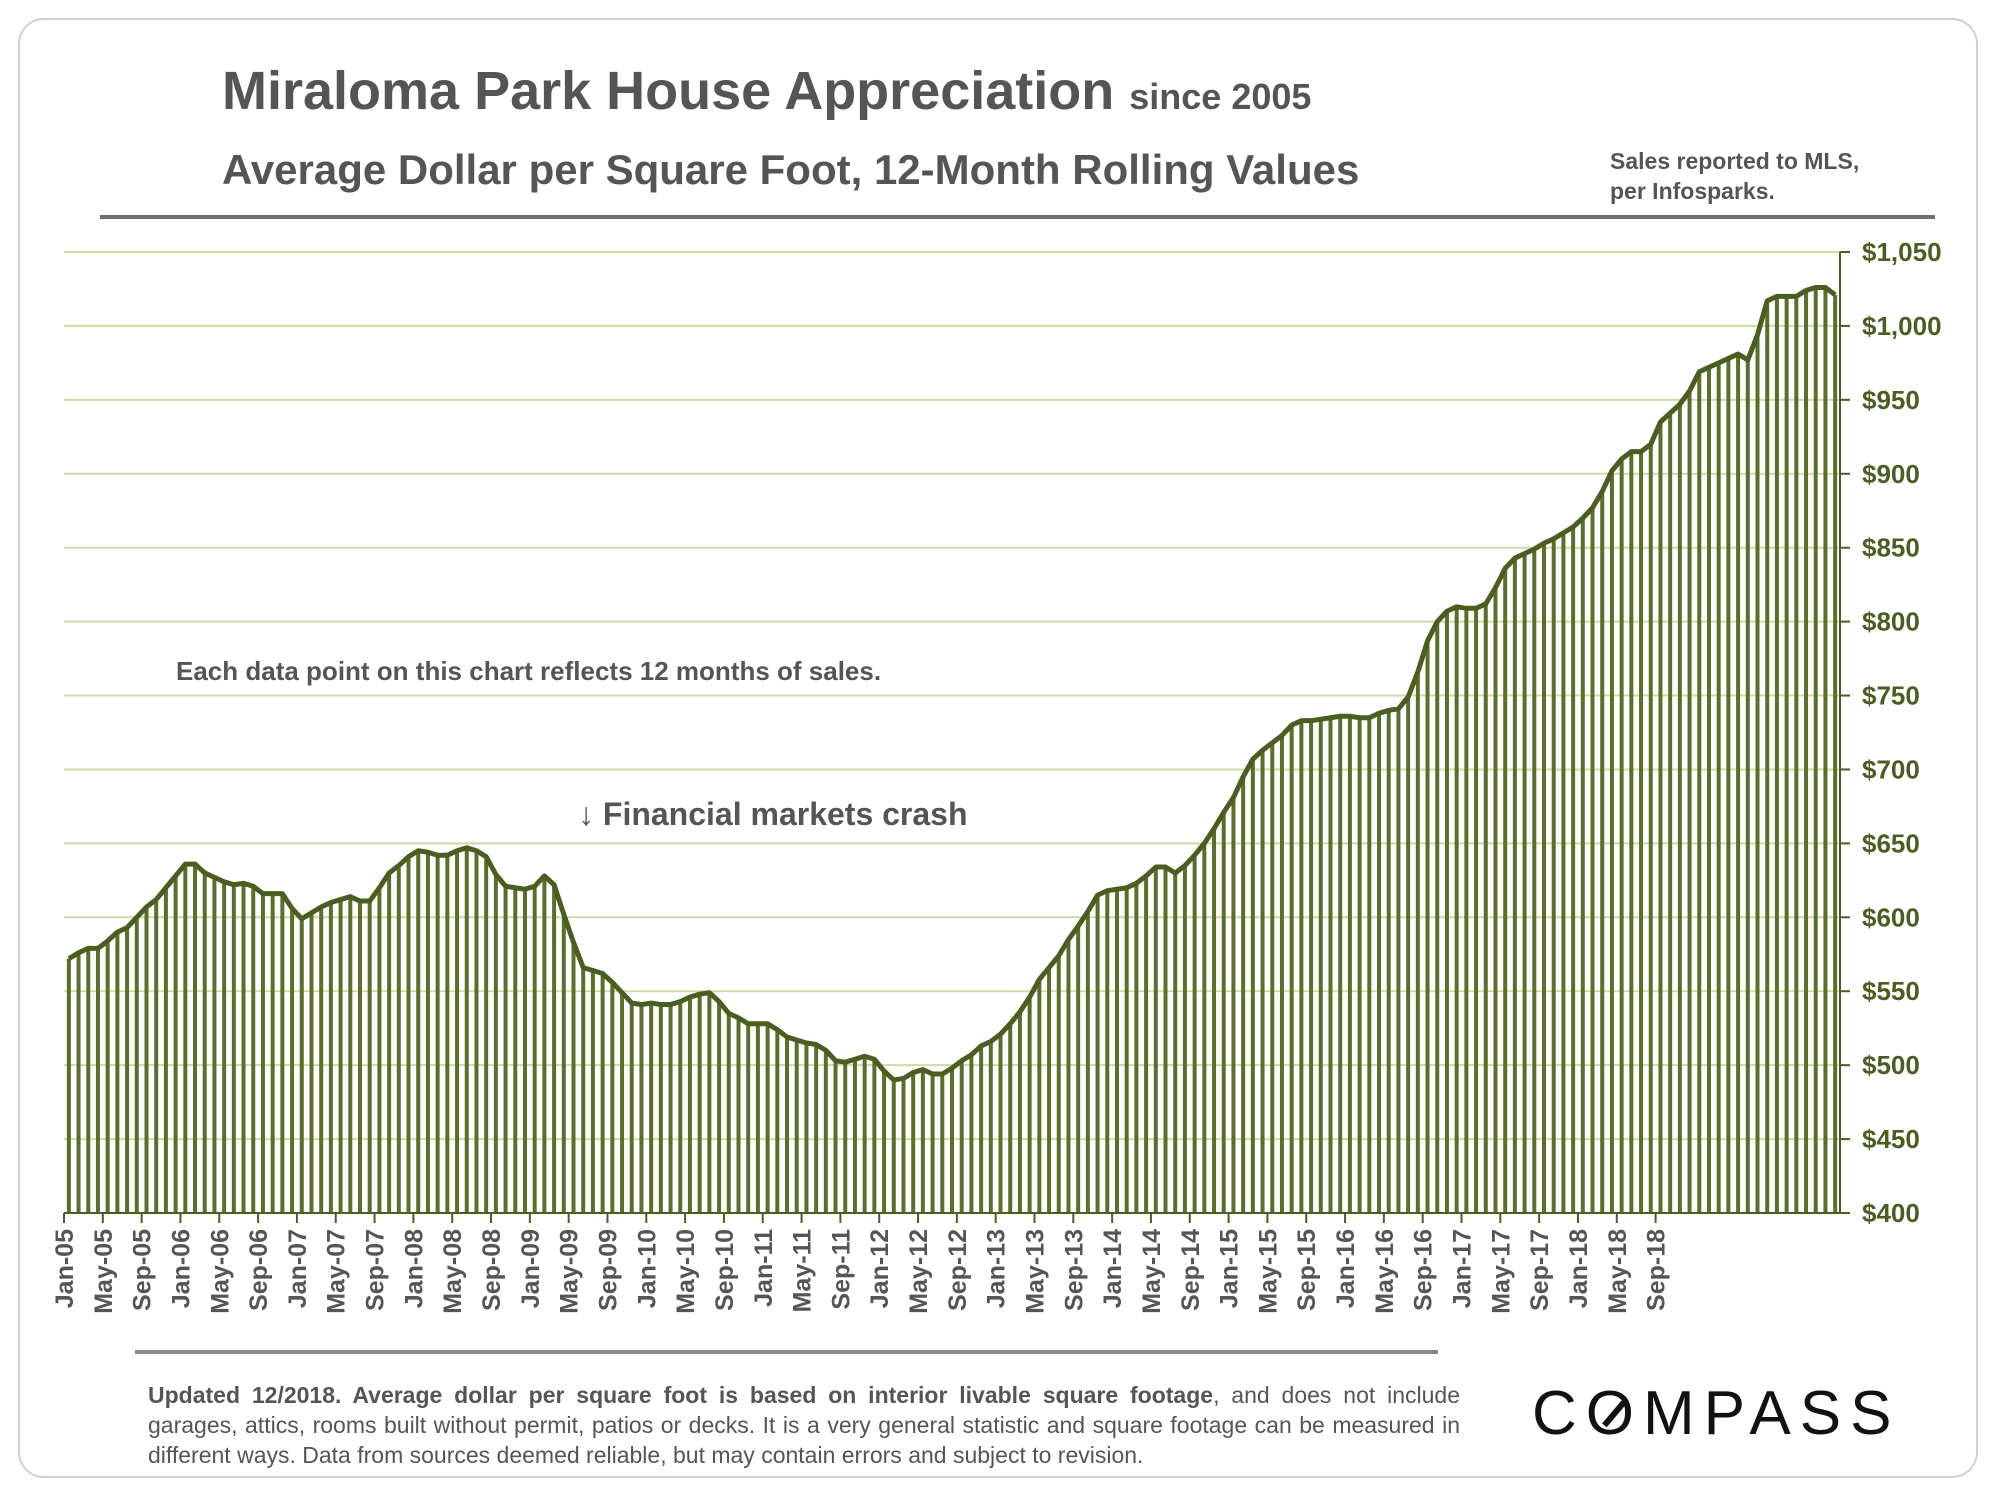 This screenshot has height=1500, width=2000. Describe the element at coordinates (1035, 1271) in the screenshot. I see `x-tick-label: May-13` at that location.